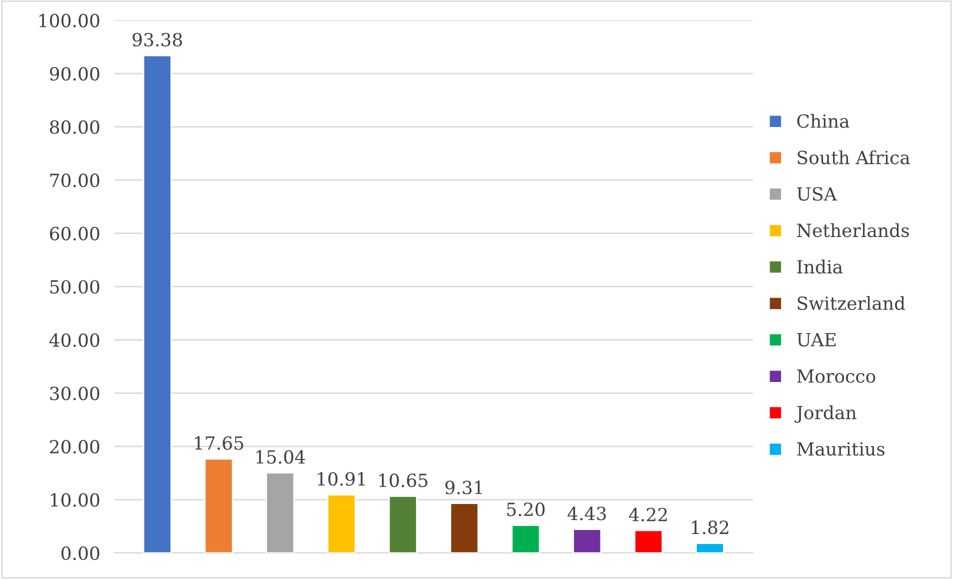  What do you see at coordinates (820, 267) in the screenshot?
I see `legend-label: India` at bounding box center [820, 267].